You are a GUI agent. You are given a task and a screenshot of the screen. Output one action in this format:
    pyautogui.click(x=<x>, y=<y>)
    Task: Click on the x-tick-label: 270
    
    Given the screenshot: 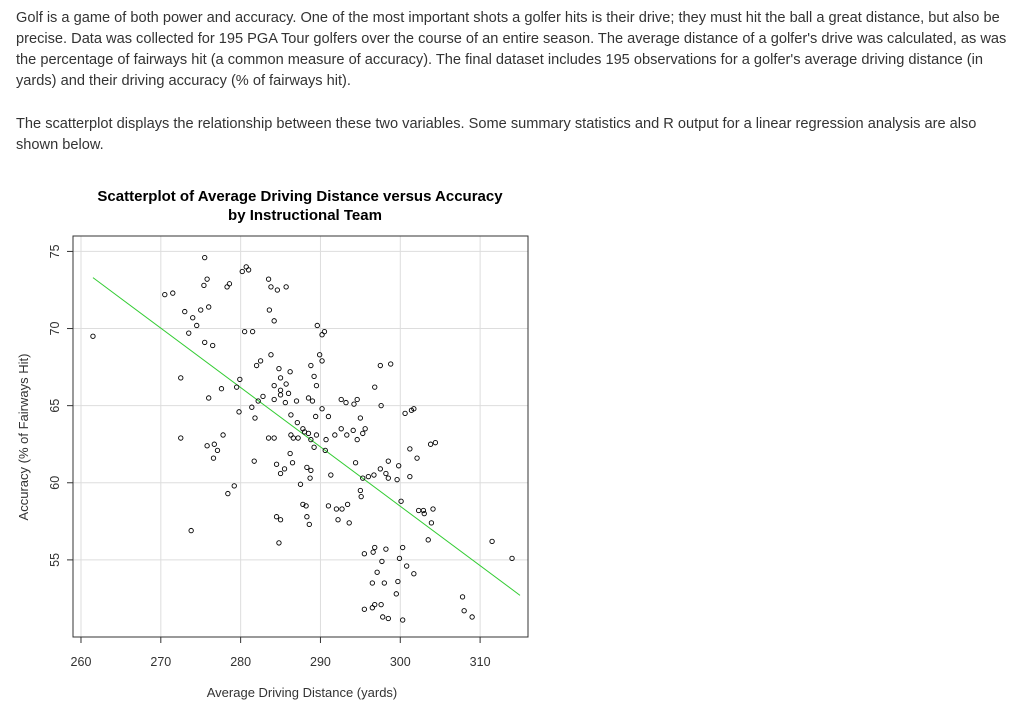 What is the action you would take?
    pyautogui.click(x=160, y=662)
    